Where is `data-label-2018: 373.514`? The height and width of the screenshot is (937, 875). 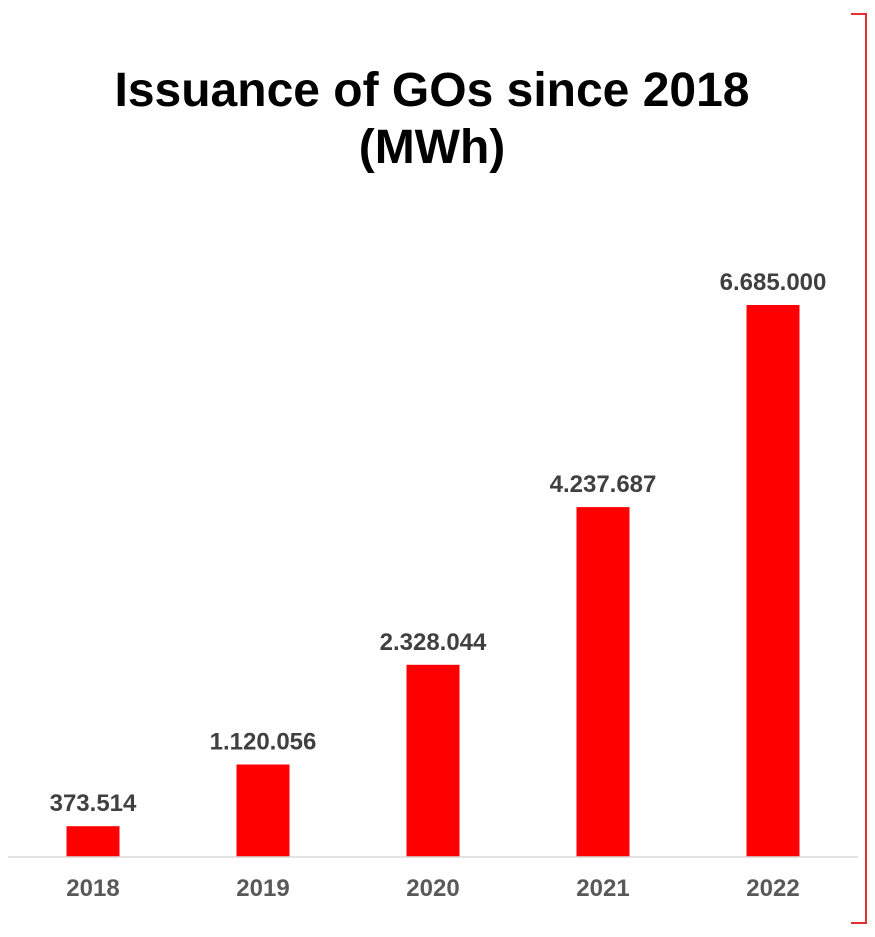
data-label-2018: 373.514 is located at coordinates (93, 803).